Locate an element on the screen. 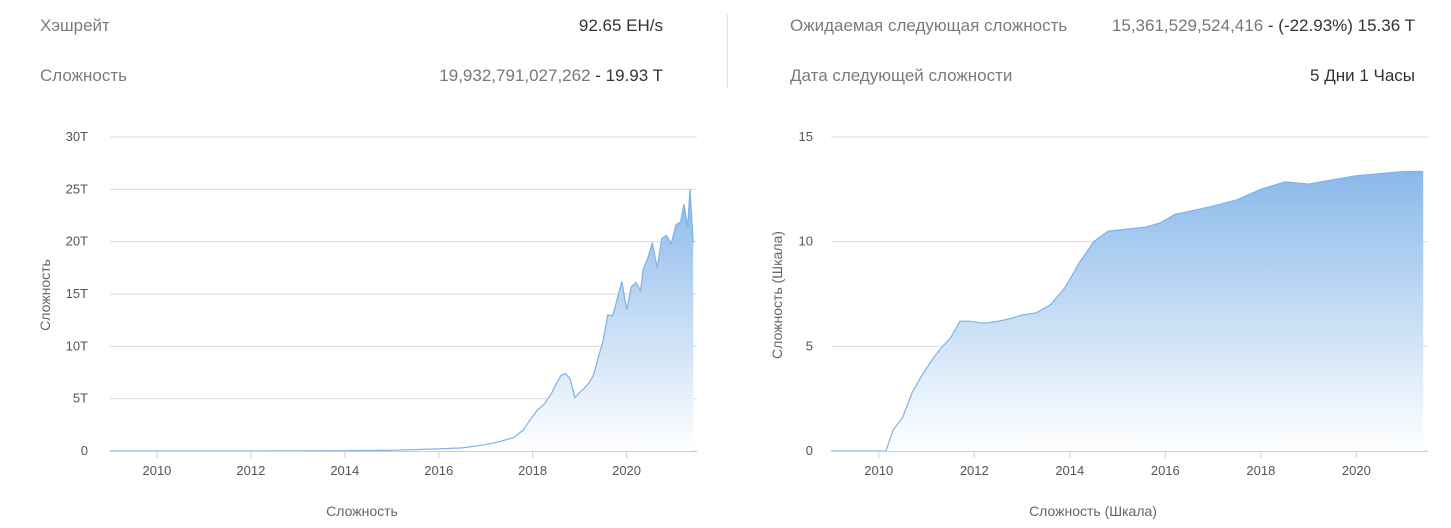 This screenshot has width=1451, height=528. y-tick-label: 30T is located at coordinates (77, 136).